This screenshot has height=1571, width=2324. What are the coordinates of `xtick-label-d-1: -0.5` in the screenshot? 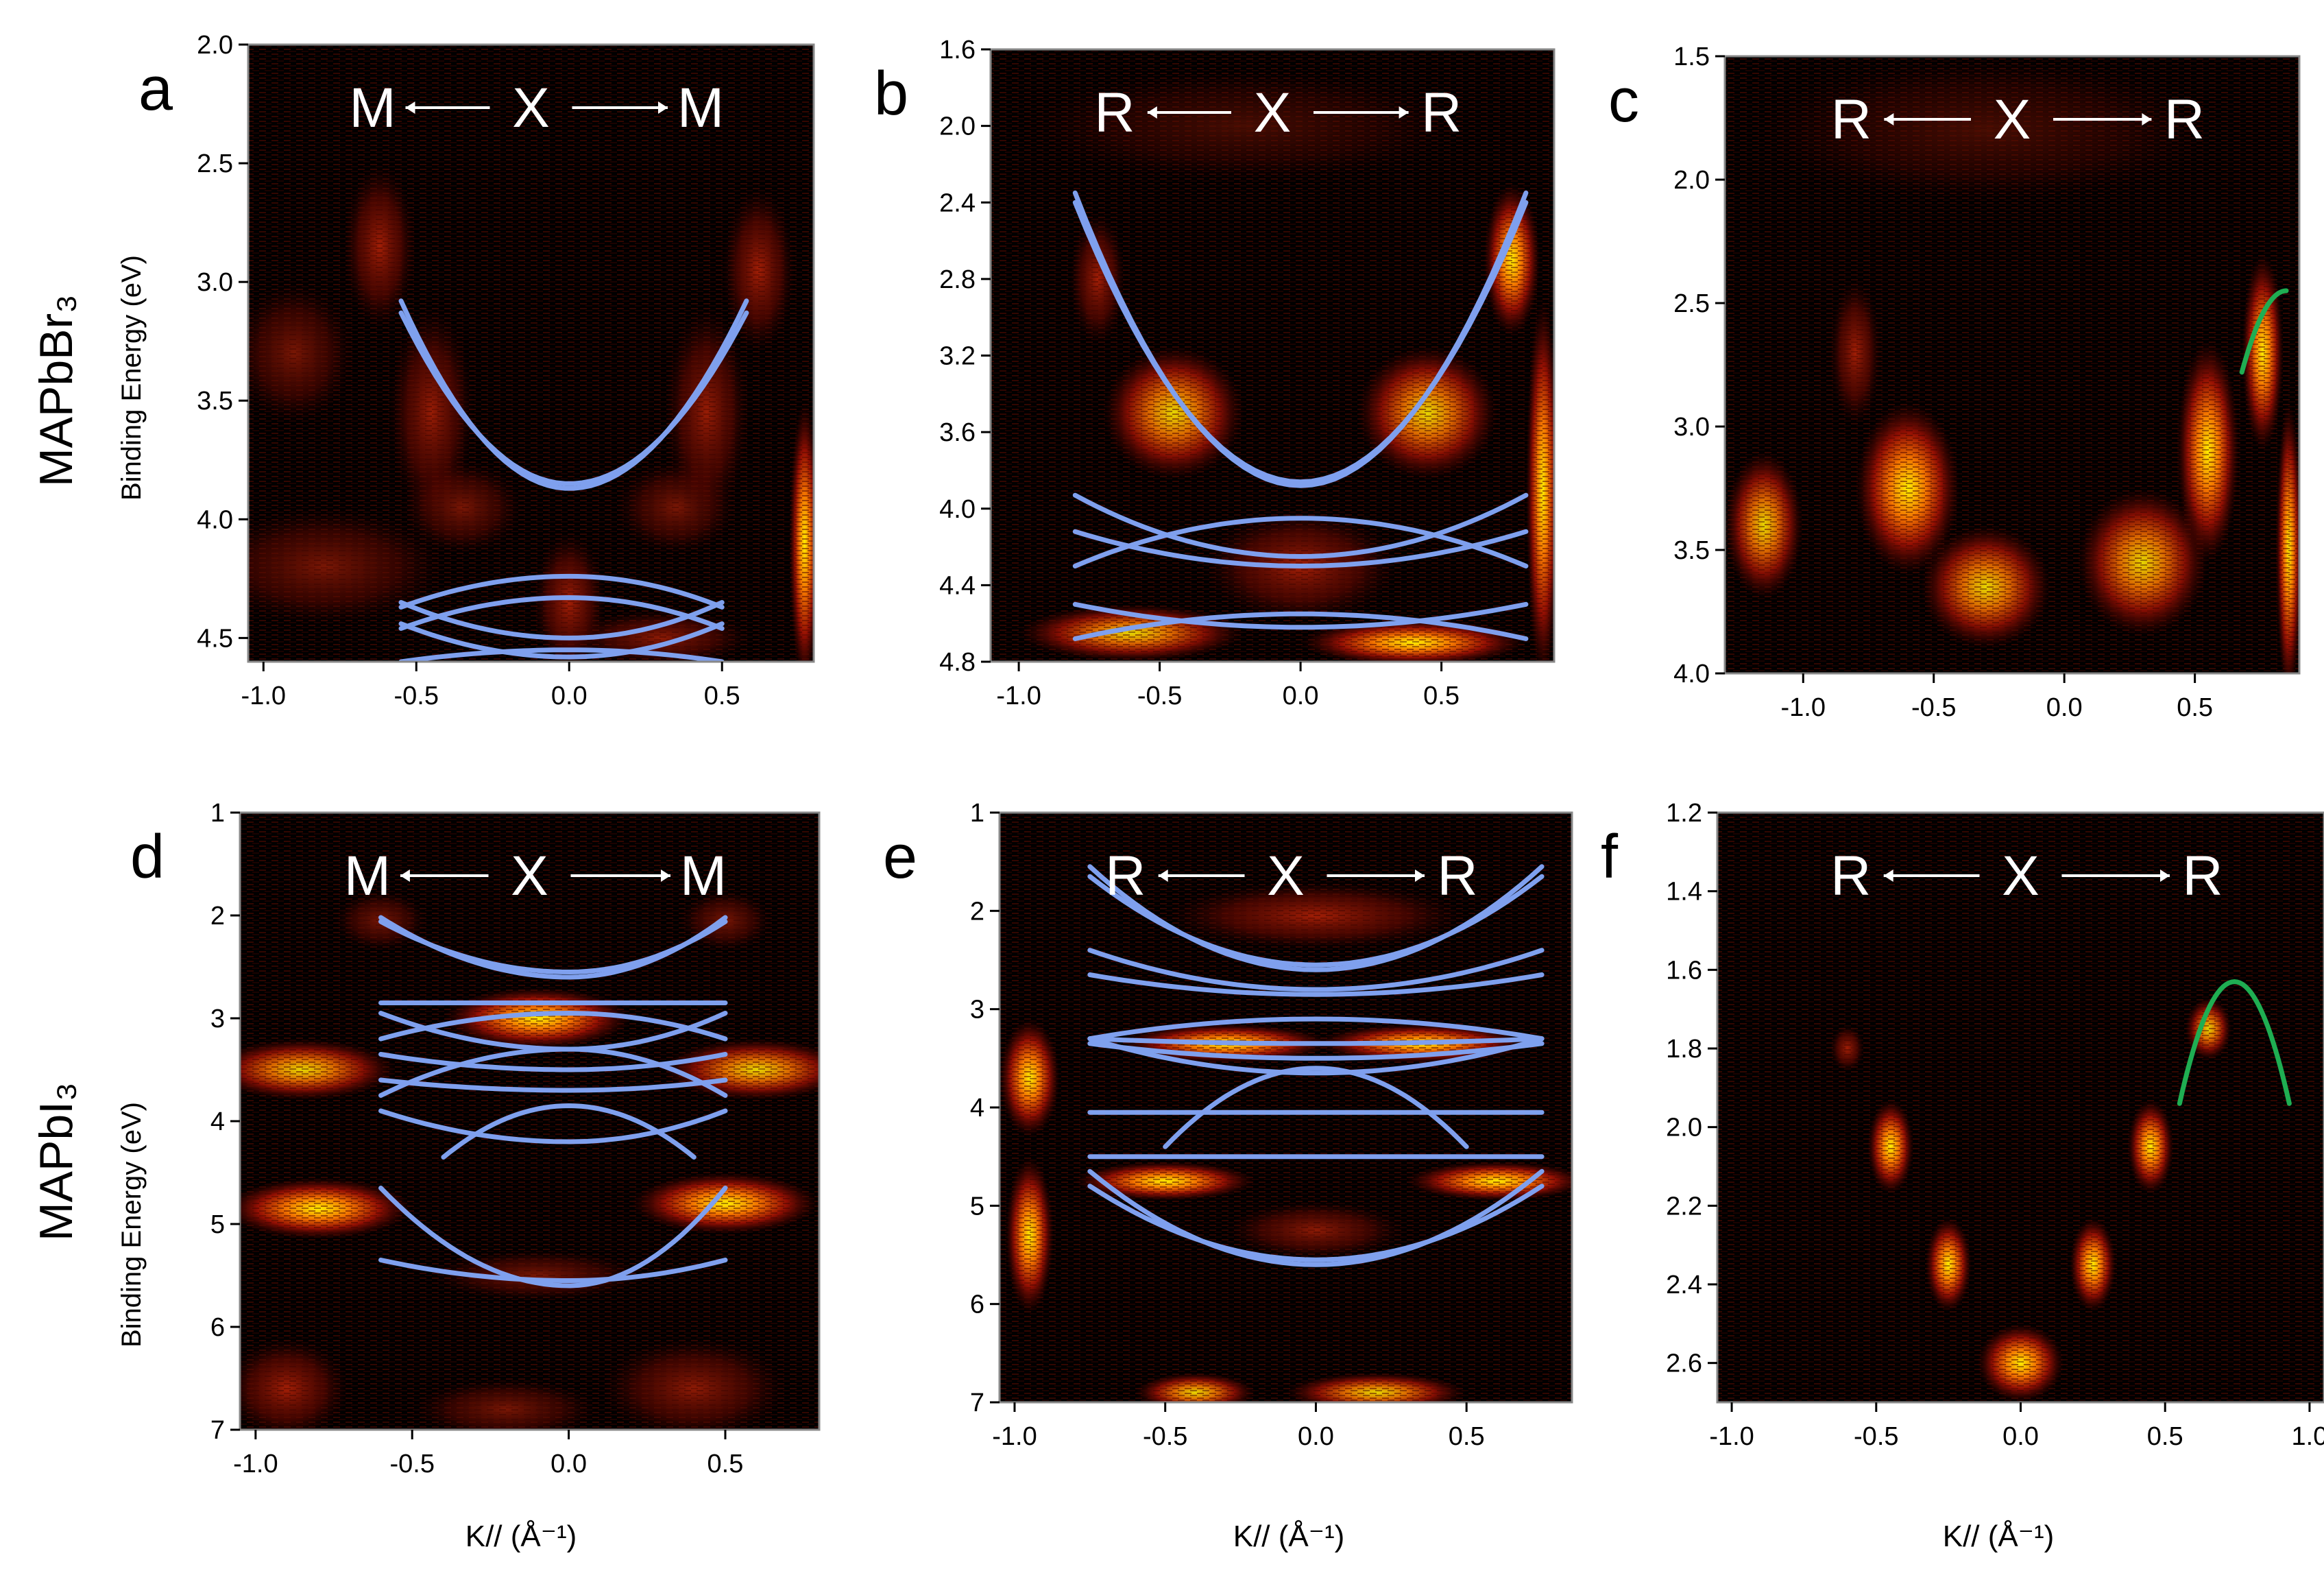 It's located at (411, 1464).